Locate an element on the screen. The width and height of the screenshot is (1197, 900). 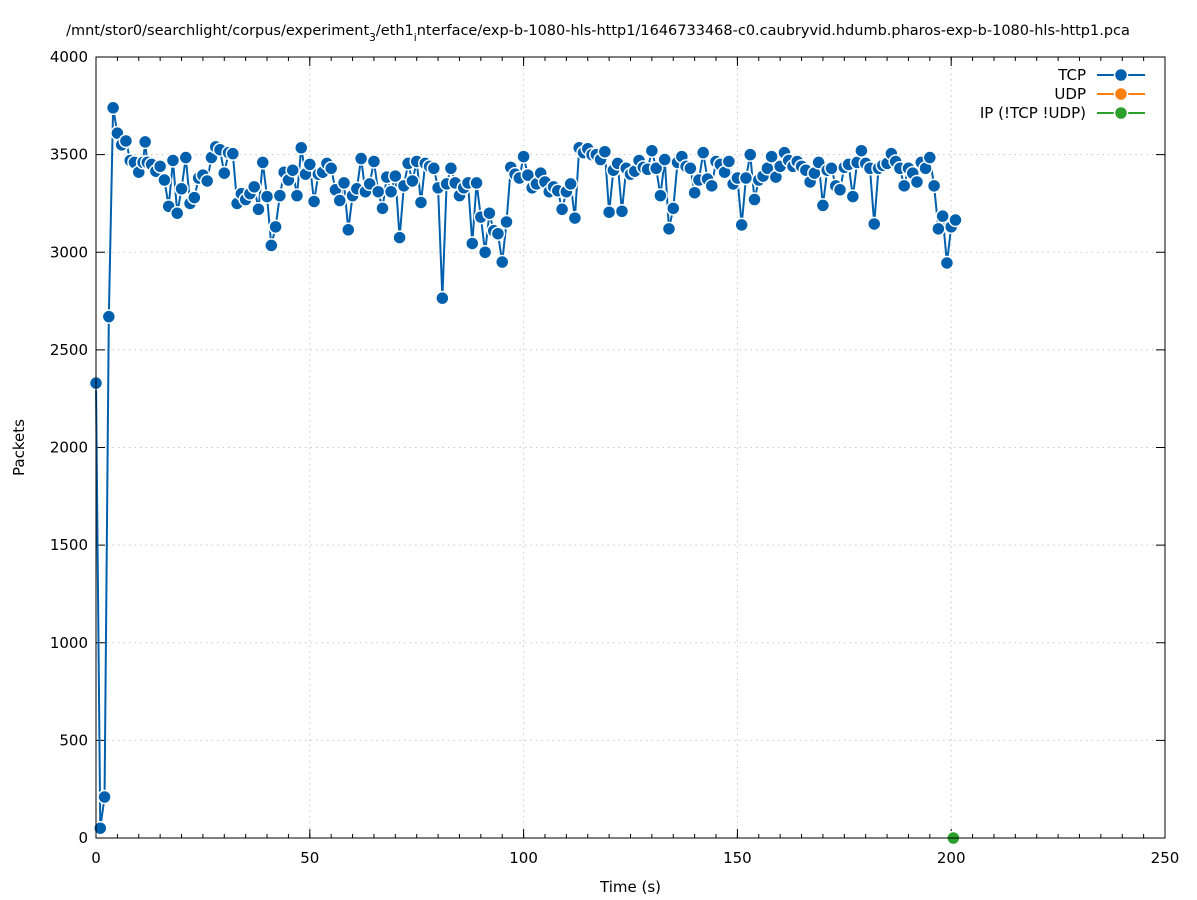
x-tick-label: 150 is located at coordinates (737, 858).